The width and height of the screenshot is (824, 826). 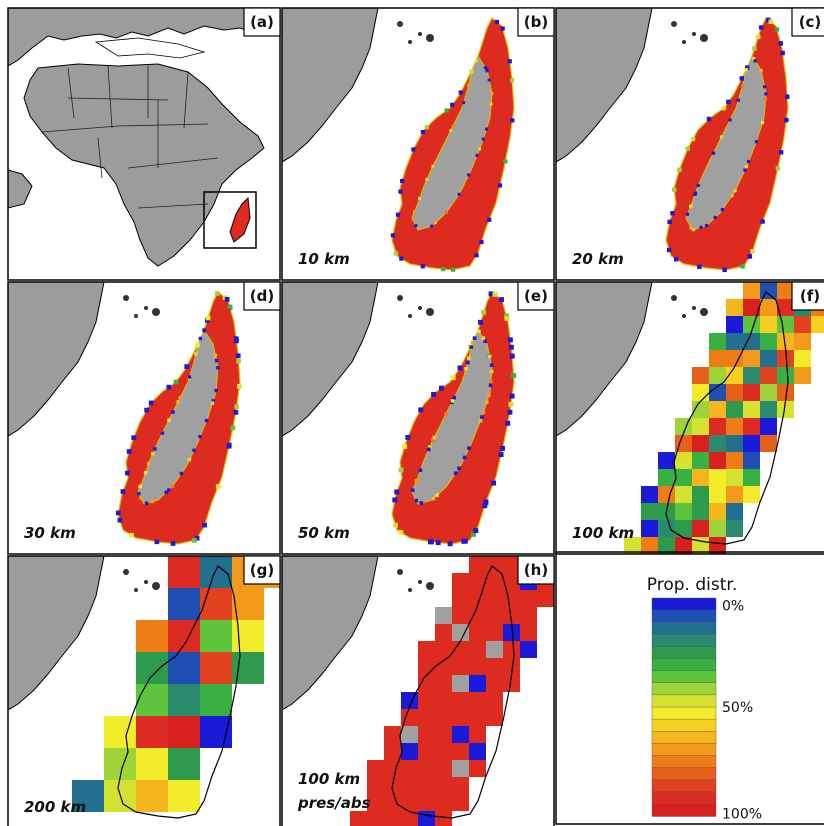 I want to click on panel-frame, so click(x=689, y=144).